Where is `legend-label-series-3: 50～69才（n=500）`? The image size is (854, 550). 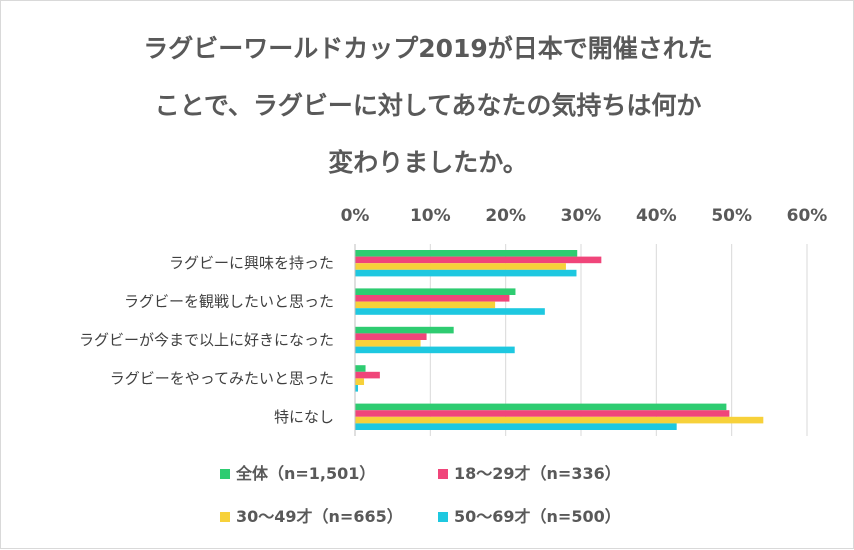
legend-label-series-3: 50～69才（n=500） is located at coordinates (537, 516).